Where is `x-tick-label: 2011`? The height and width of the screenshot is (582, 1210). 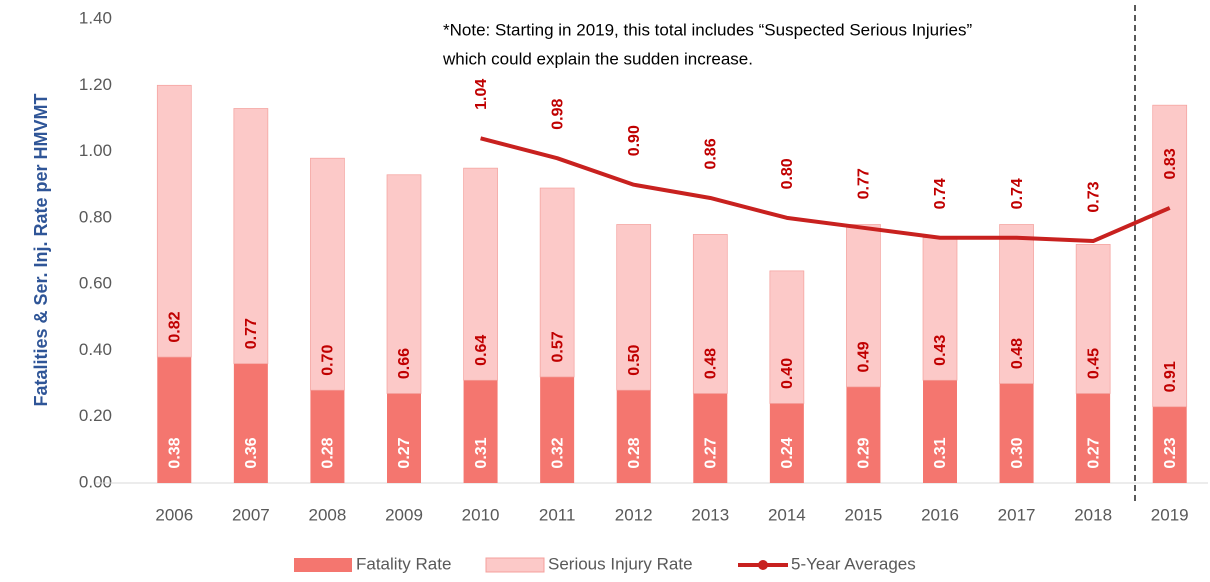
x-tick-label: 2011 is located at coordinates (557, 514).